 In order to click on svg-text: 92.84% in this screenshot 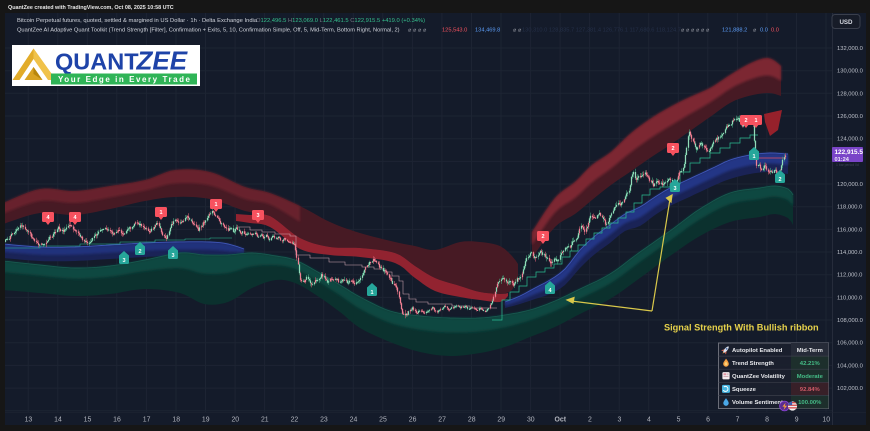, I will do `click(810, 390)`.